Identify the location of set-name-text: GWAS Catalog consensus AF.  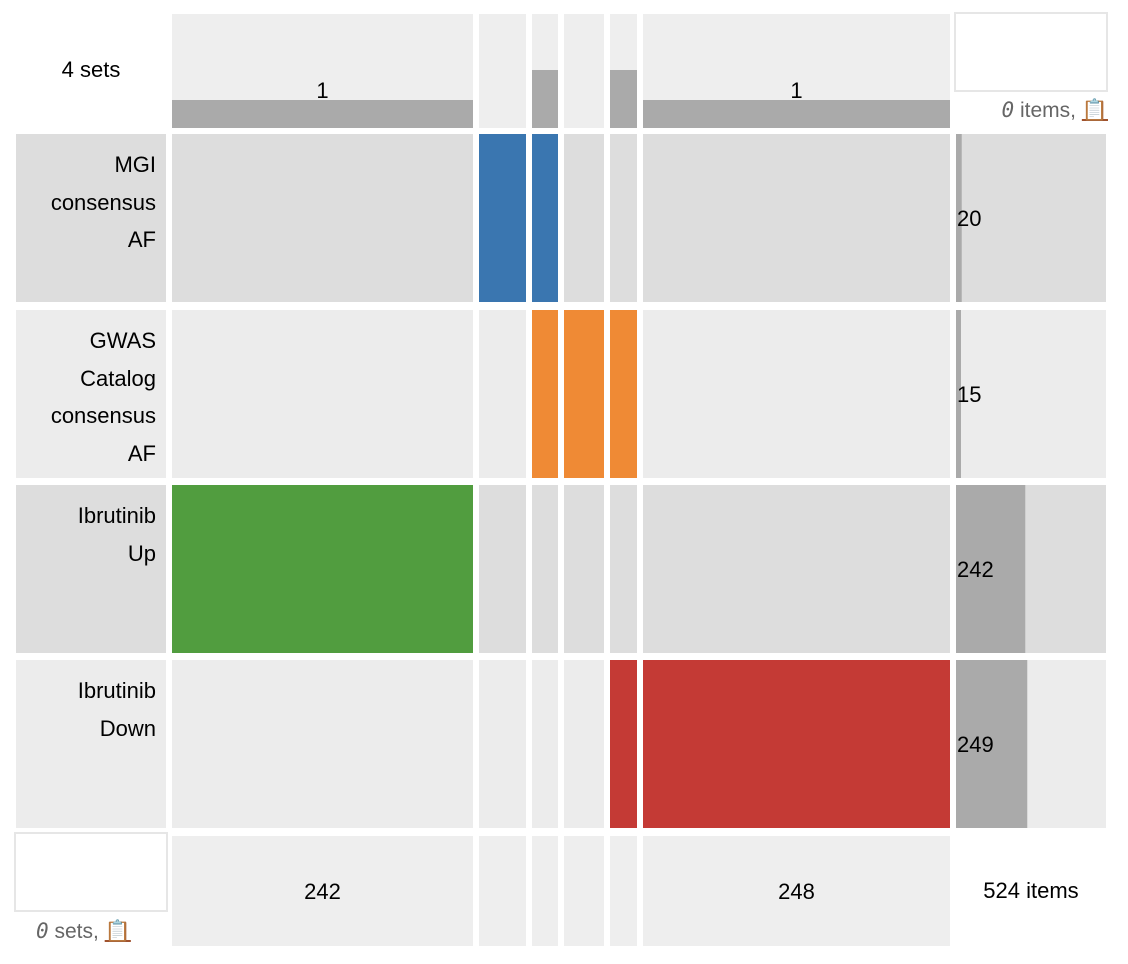
(103, 397).